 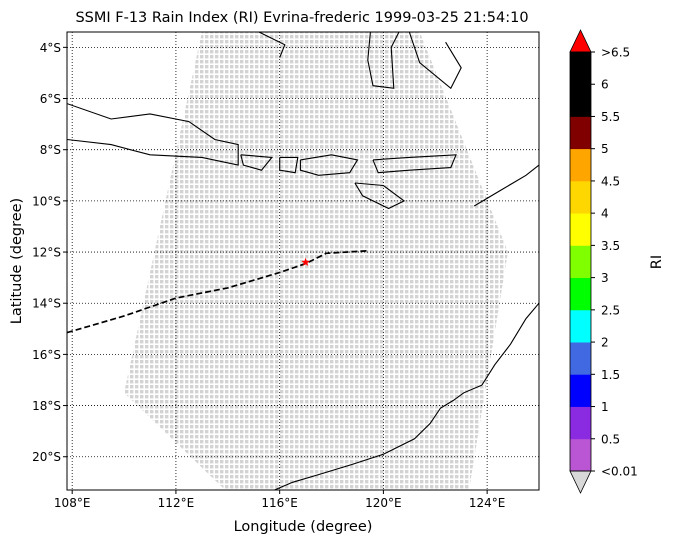 What do you see at coordinates (610, 310) in the screenshot?
I see `colorbar-tick-label: 2.5` at bounding box center [610, 310].